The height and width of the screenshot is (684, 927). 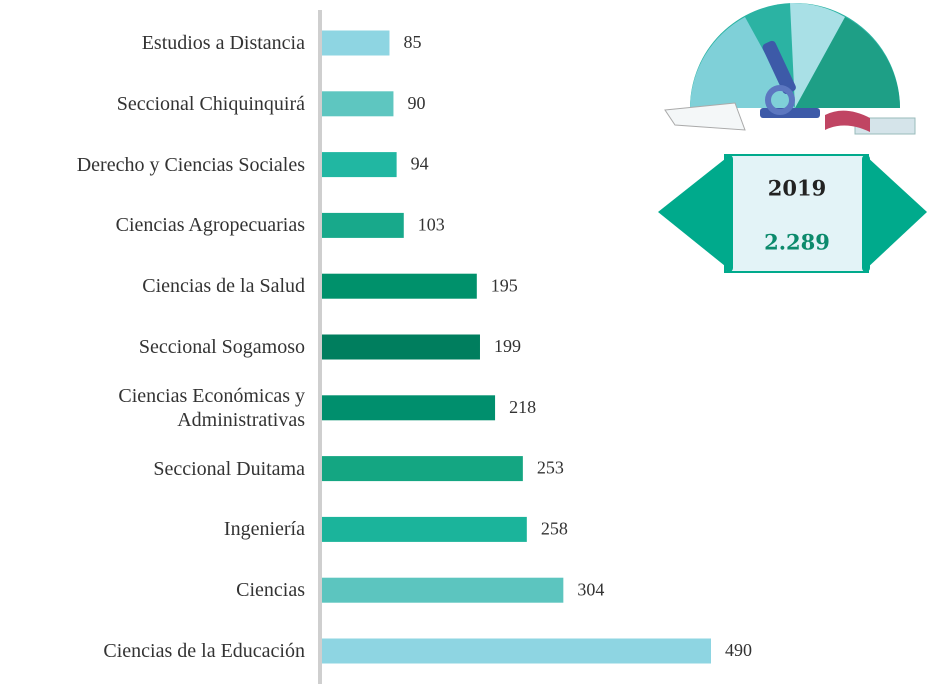 I want to click on category-label: Seccional Duitama, so click(x=229, y=468).